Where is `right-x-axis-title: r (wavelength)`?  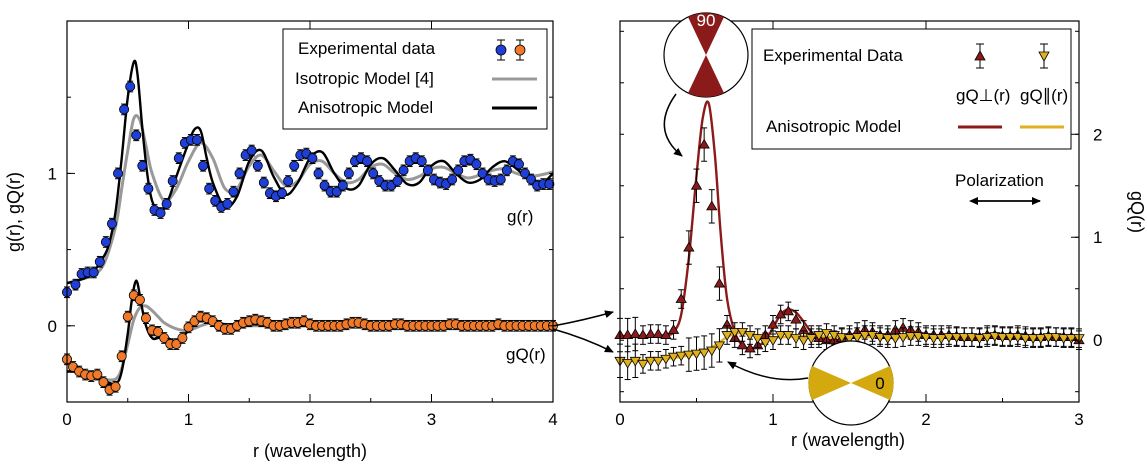
right-x-axis-title: r (wavelength) is located at coordinates (848, 440).